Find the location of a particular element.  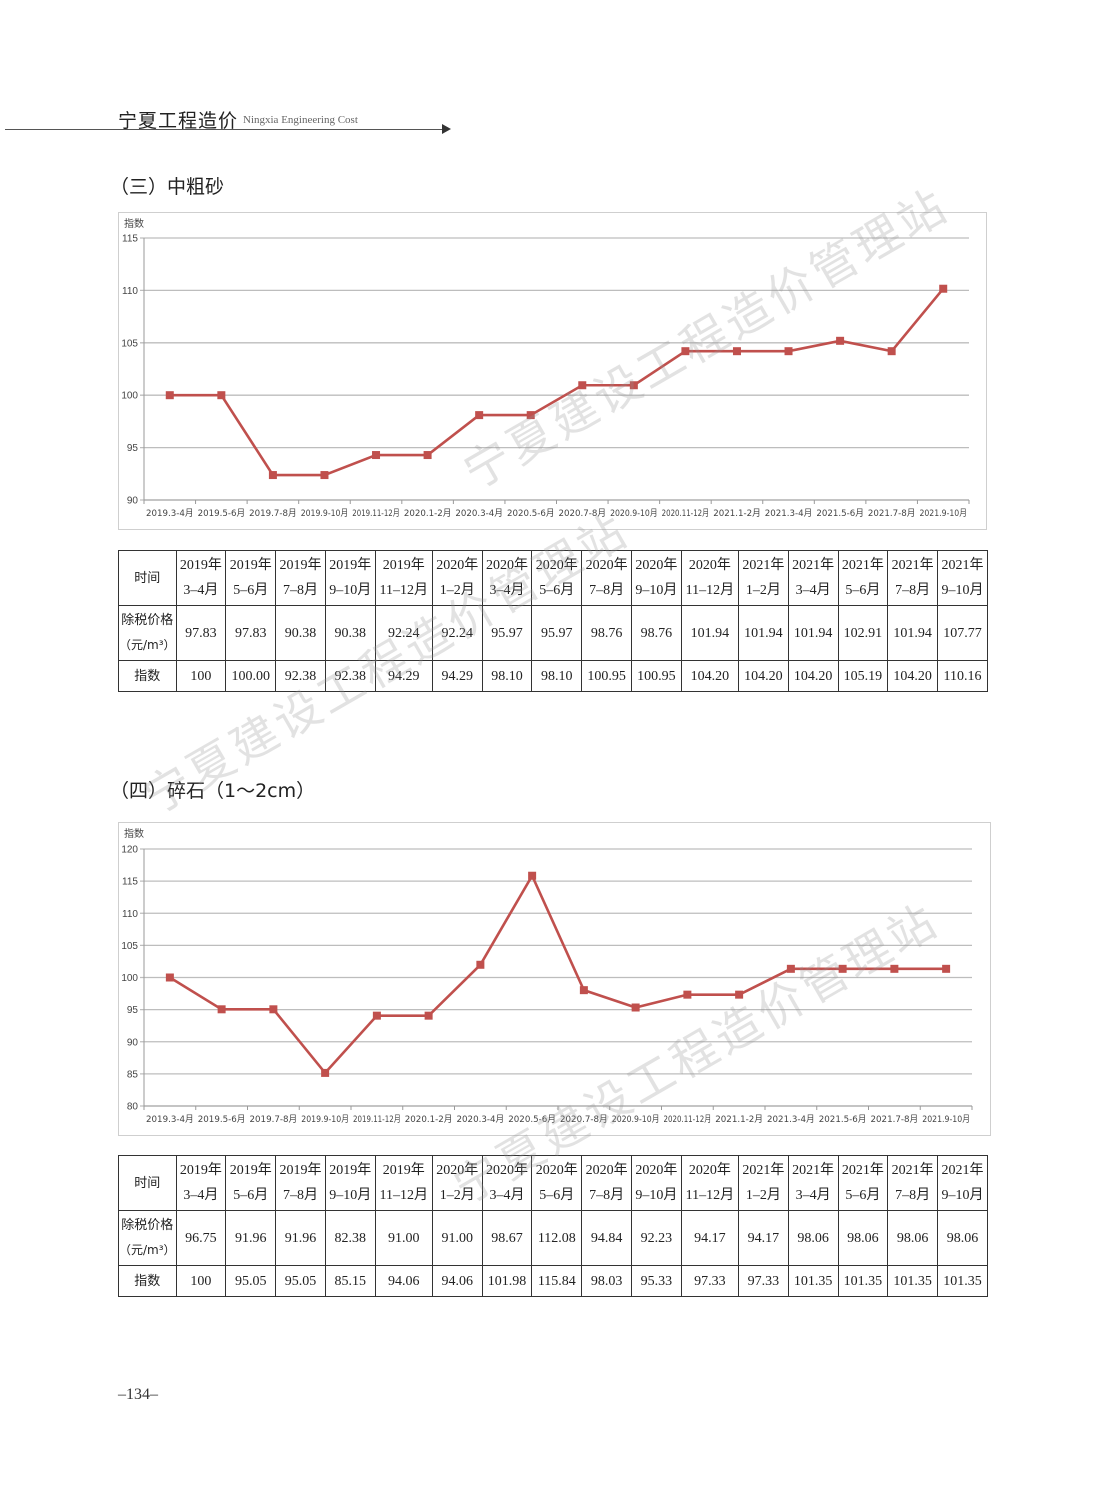

row-header-index: 指数 is located at coordinates (147, 1281).